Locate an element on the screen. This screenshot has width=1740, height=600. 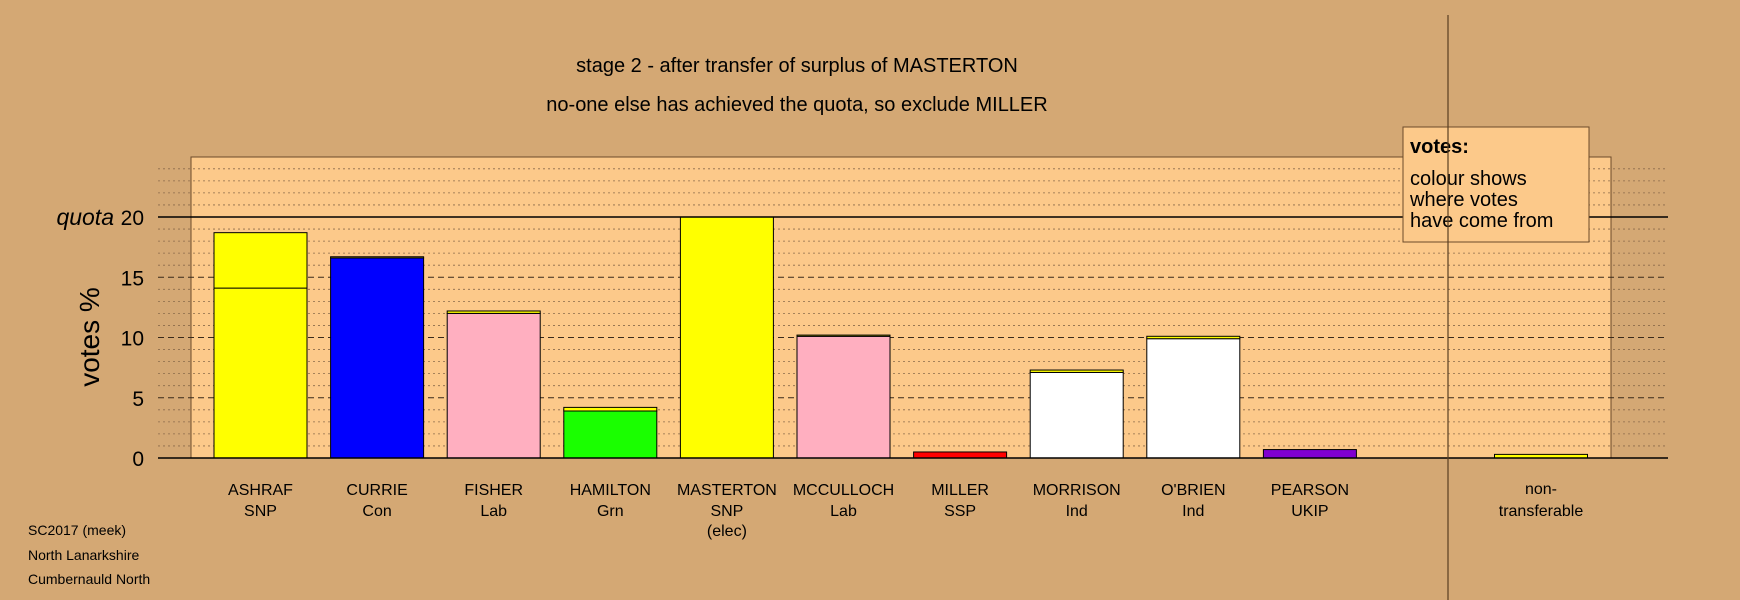
party-label: SSP is located at coordinates (960, 511).